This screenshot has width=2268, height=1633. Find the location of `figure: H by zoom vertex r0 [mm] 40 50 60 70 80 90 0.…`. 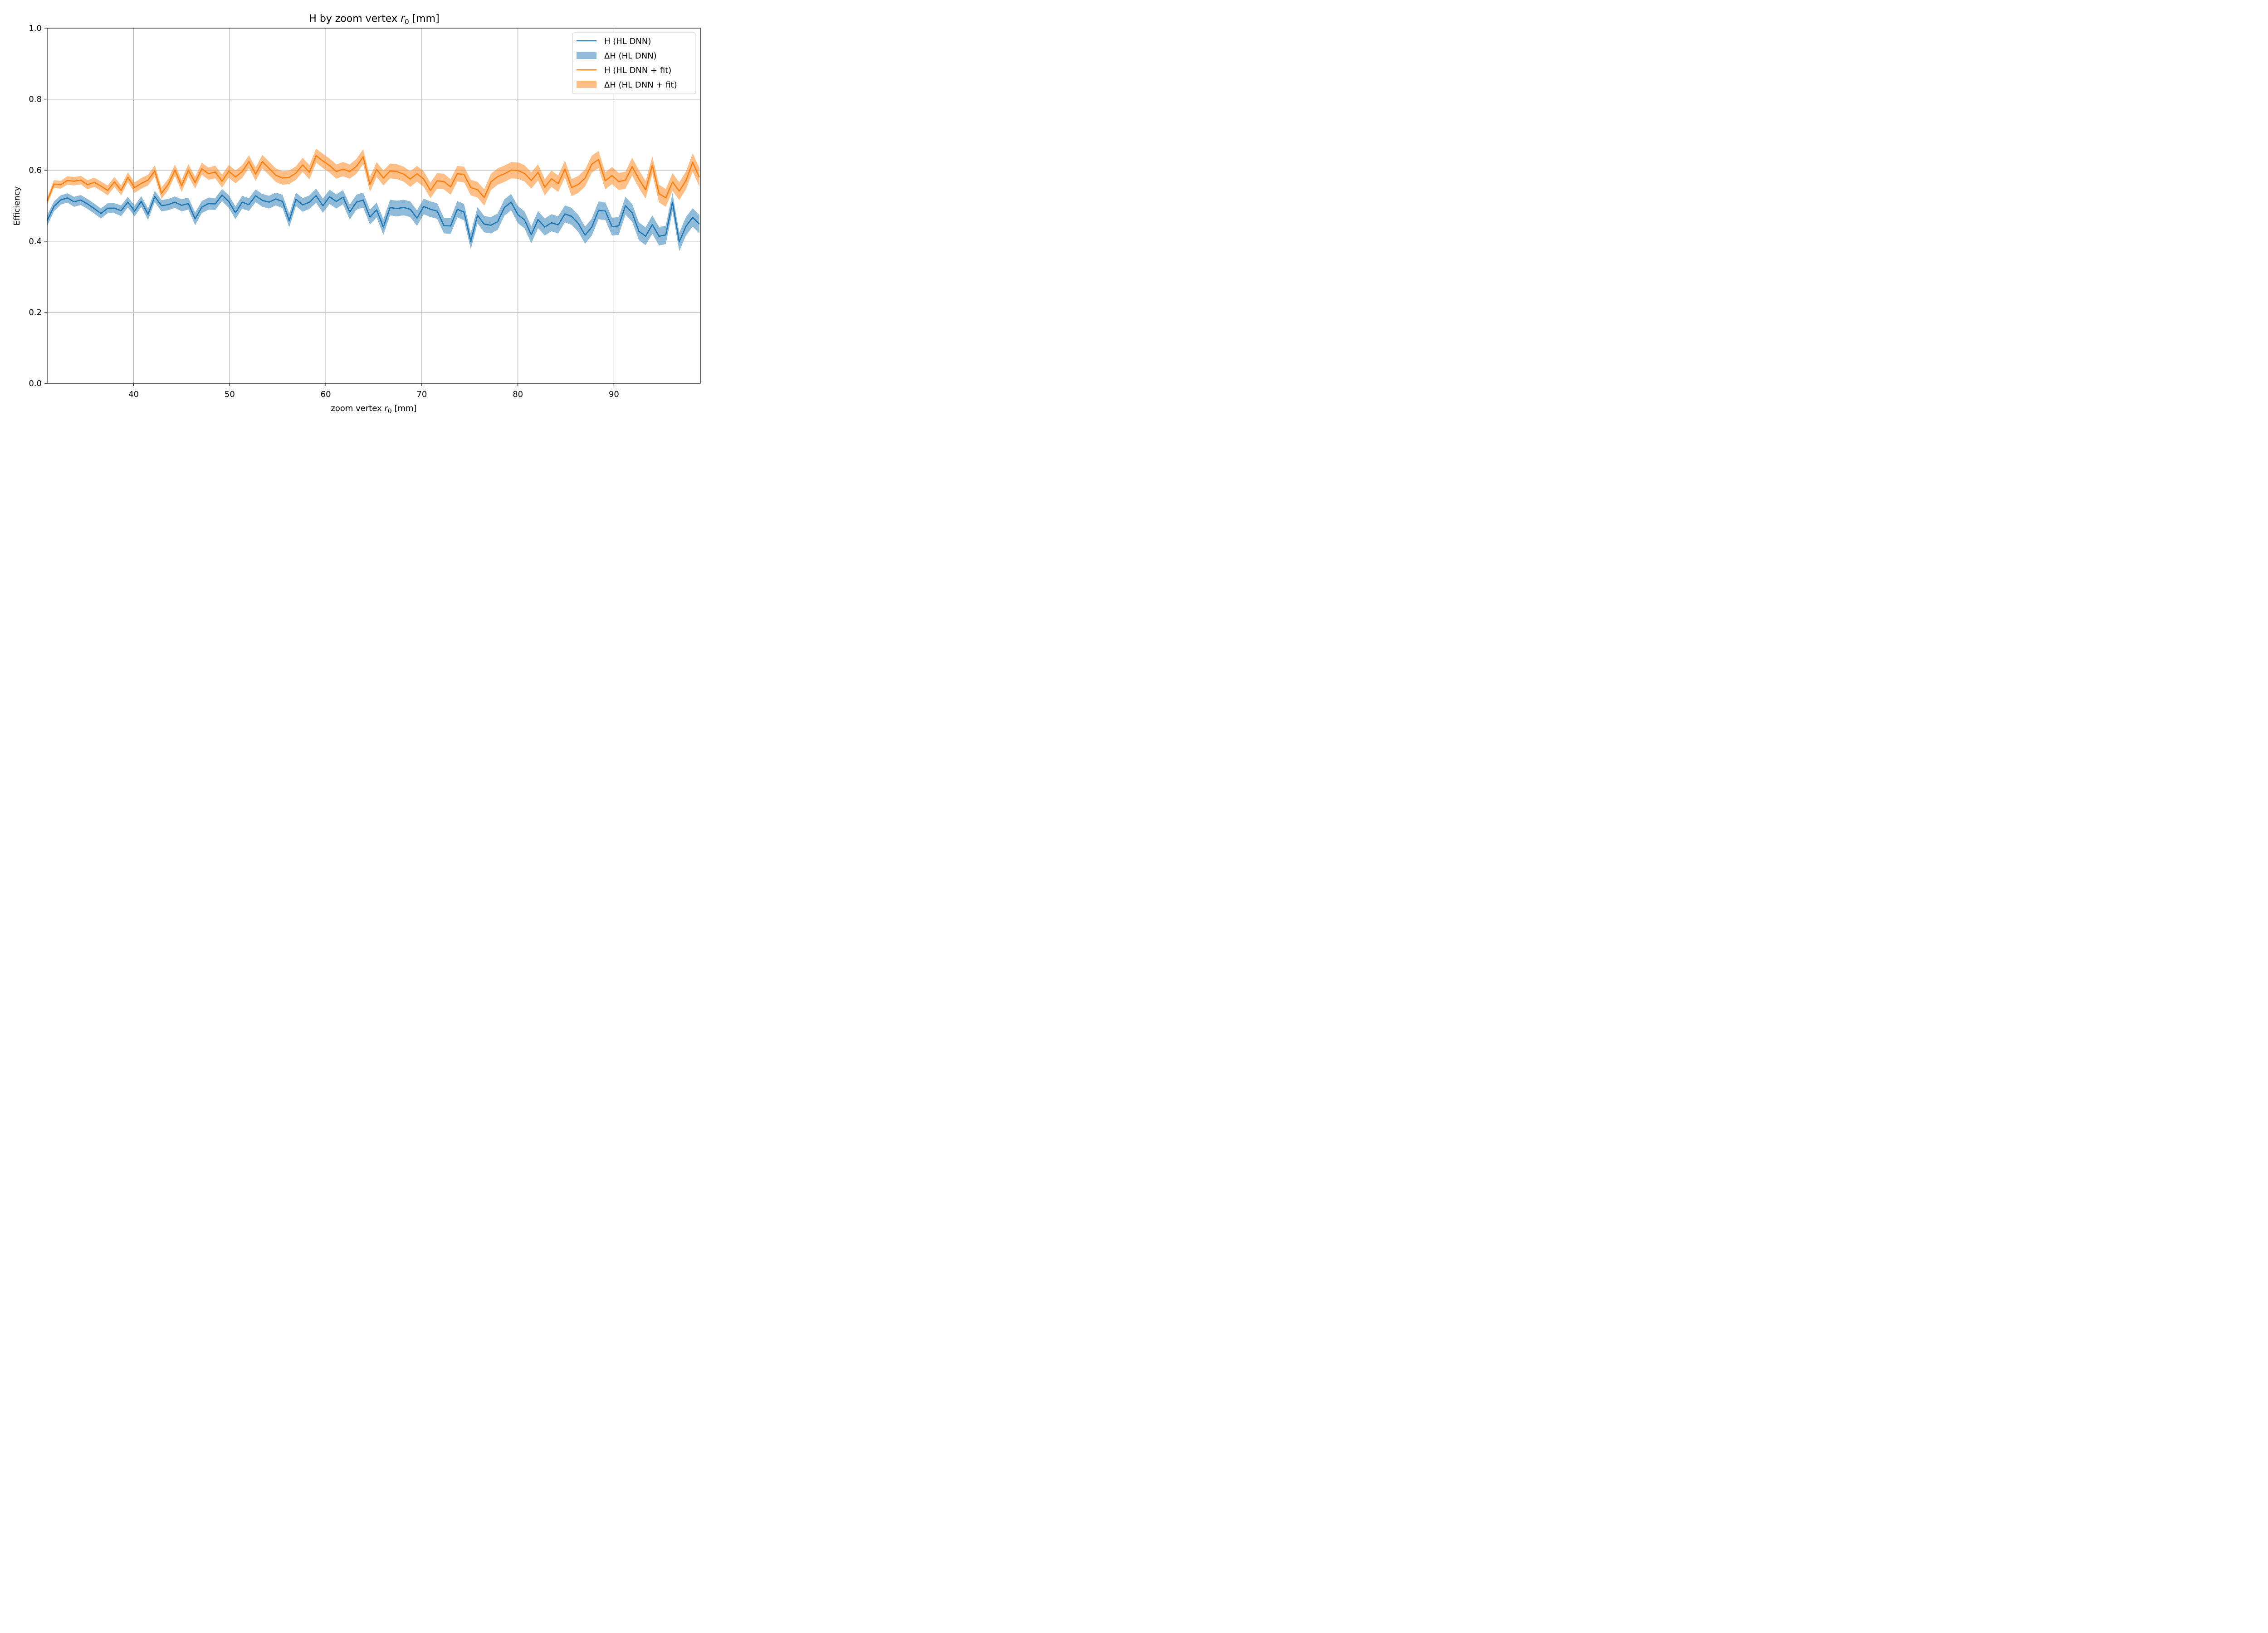

figure: H by zoom vertex r0 [mm] 40 50 60 70 80 90 0.… is located at coordinates (354, 212).